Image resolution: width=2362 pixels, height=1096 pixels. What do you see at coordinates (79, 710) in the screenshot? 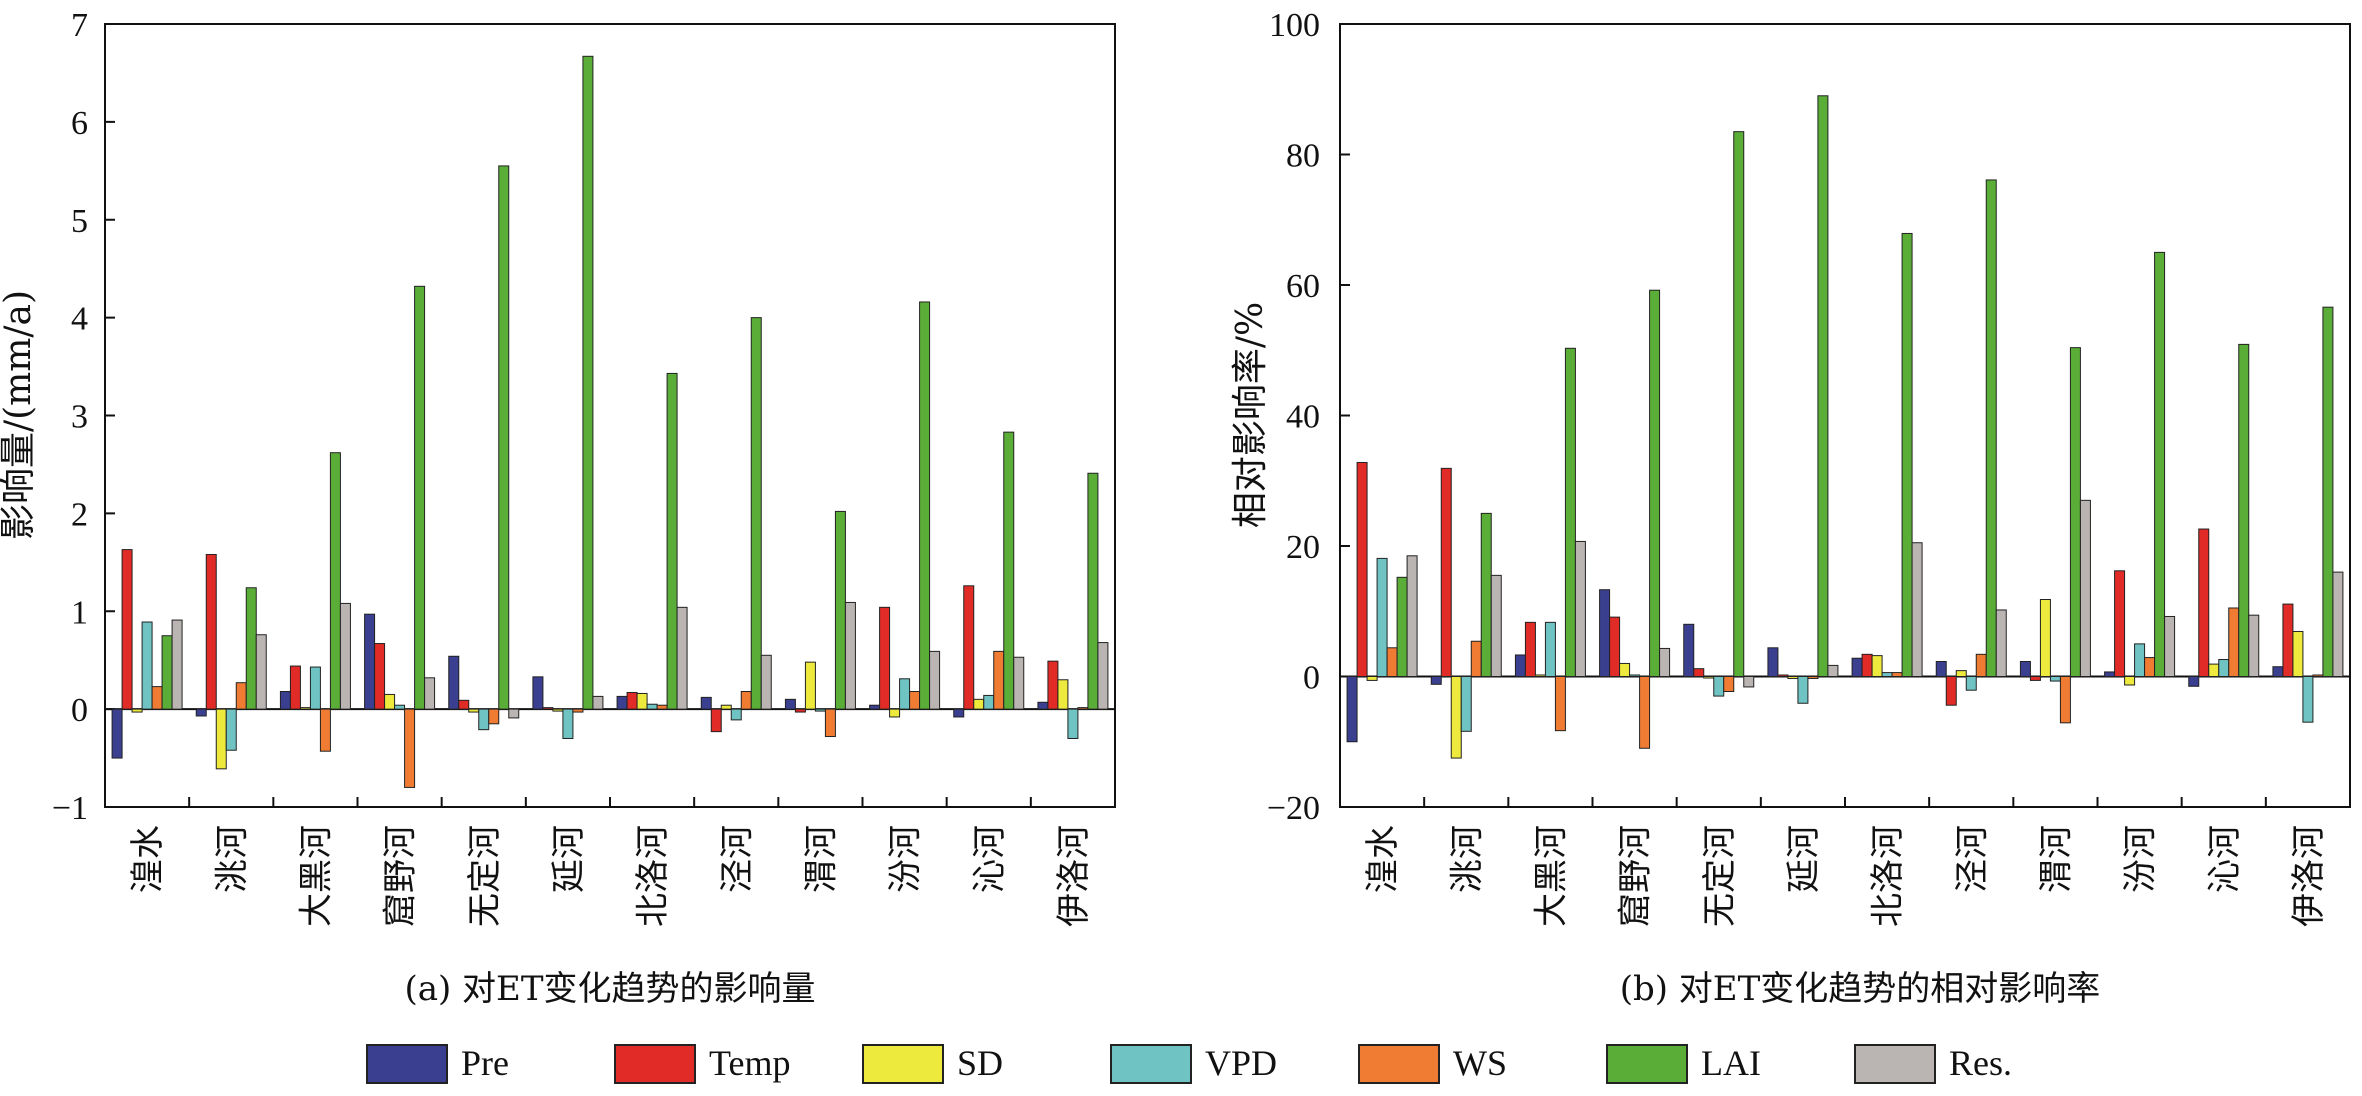
I see `panel-a-y-tick-label: 0` at bounding box center [79, 710].